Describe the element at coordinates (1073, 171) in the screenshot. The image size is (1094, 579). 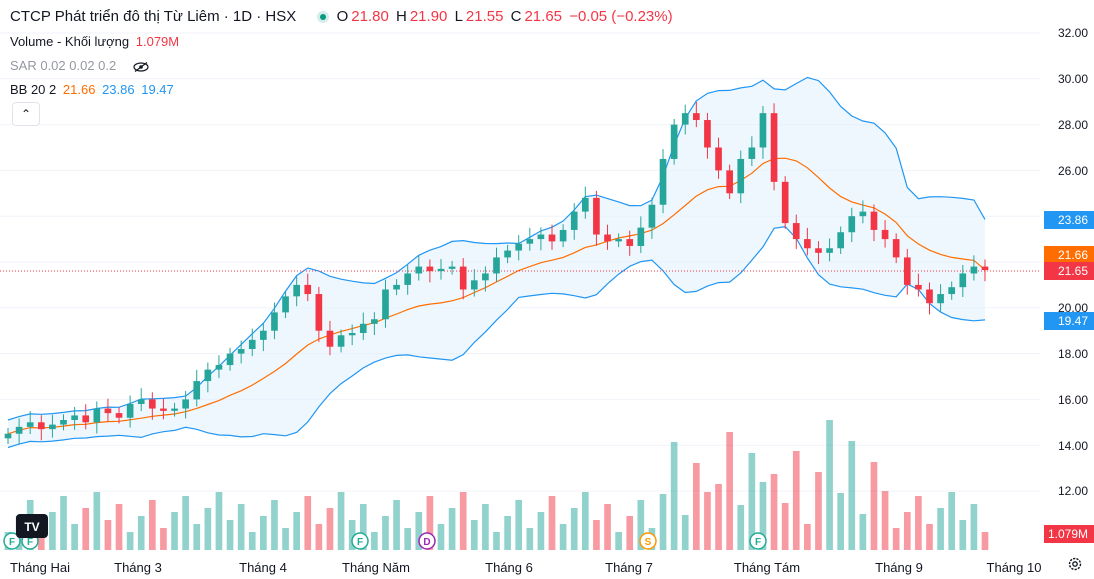
I see `price-tick-label: 26.00` at that location.